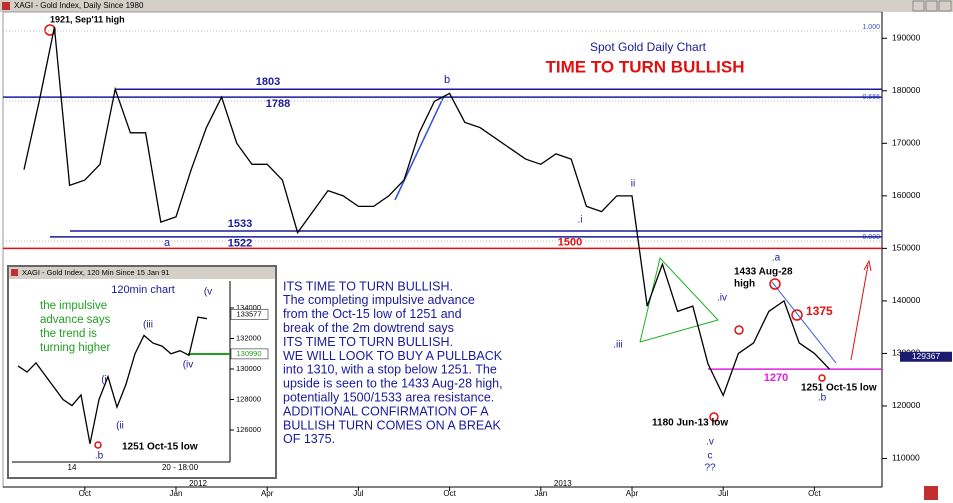 Image resolution: width=953 pixels, height=503 pixels. What do you see at coordinates (75, 348) in the screenshot?
I see `inset-note: turning higher` at bounding box center [75, 348].